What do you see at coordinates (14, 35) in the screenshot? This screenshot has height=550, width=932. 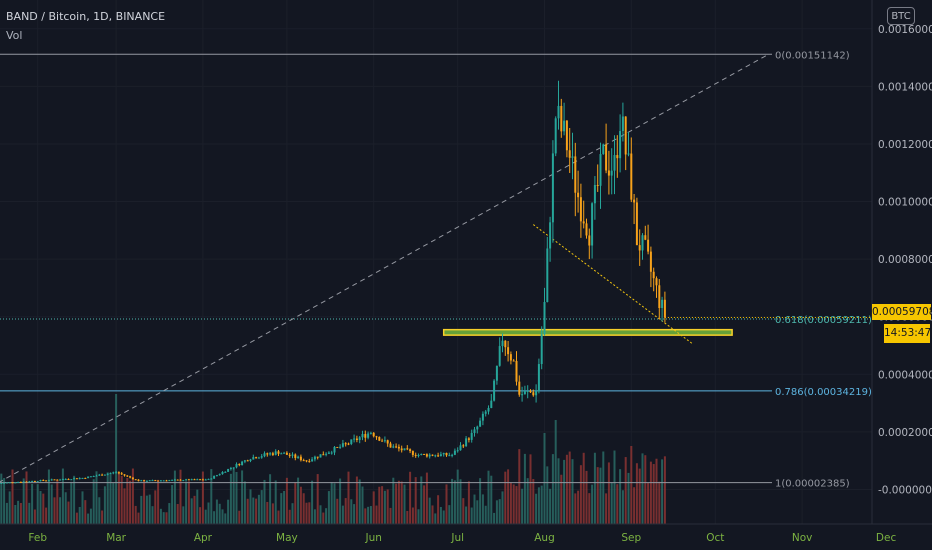 I see `volume-indicator-label: Vol` at bounding box center [14, 35].